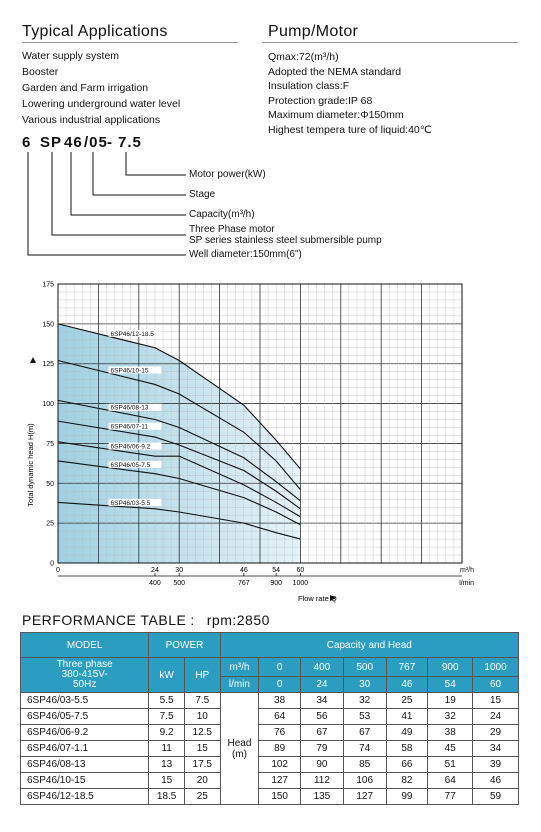 The height and width of the screenshot is (832, 541). I want to click on series-label: 6SP46/10-15, so click(130, 370).